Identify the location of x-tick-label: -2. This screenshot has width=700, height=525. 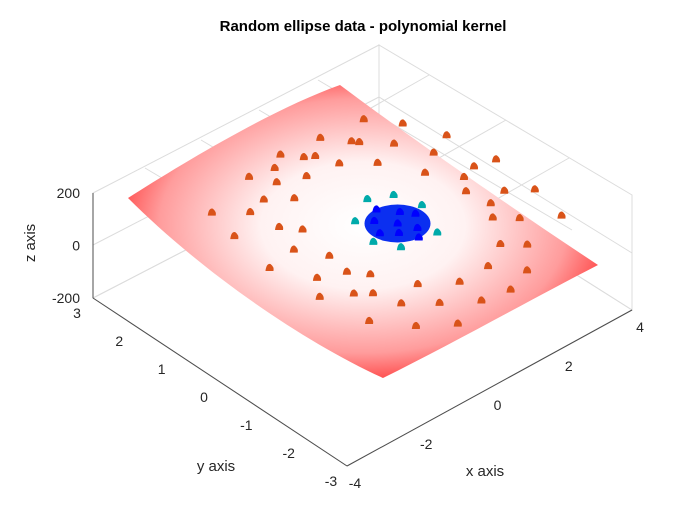
(426, 444).